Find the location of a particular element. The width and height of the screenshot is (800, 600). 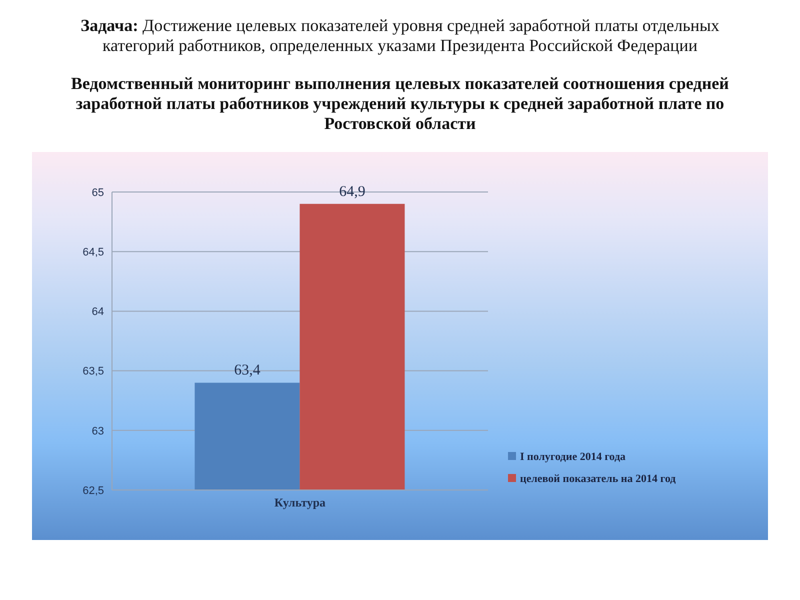

y-tick-label: 63 is located at coordinates (98, 431).